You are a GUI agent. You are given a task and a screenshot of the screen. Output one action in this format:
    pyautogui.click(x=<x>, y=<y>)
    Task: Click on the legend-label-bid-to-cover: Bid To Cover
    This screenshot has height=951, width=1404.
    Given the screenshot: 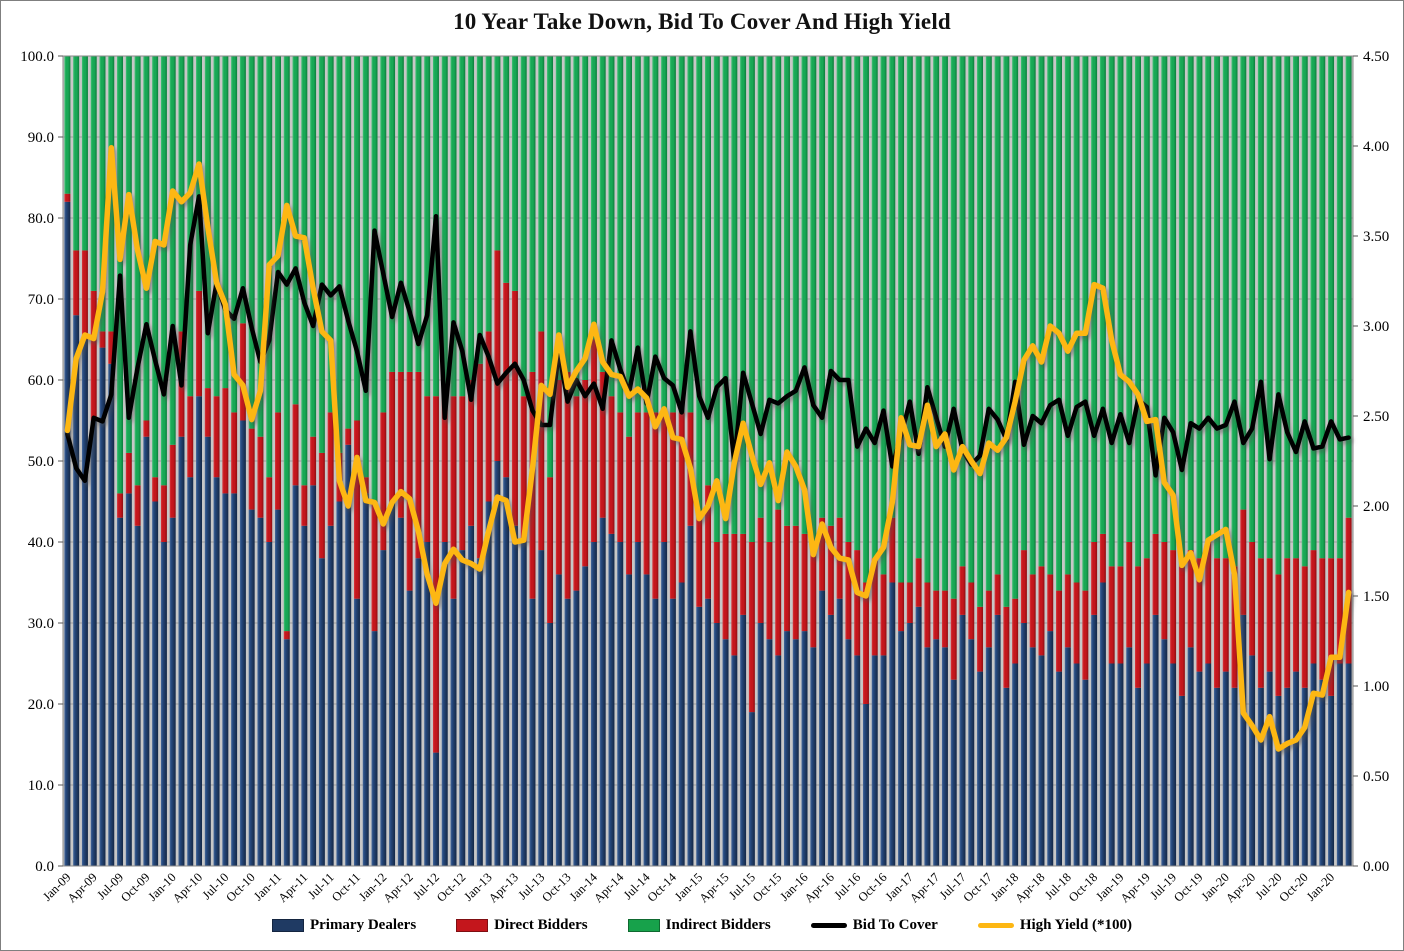 What is the action you would take?
    pyautogui.click(x=895, y=925)
    